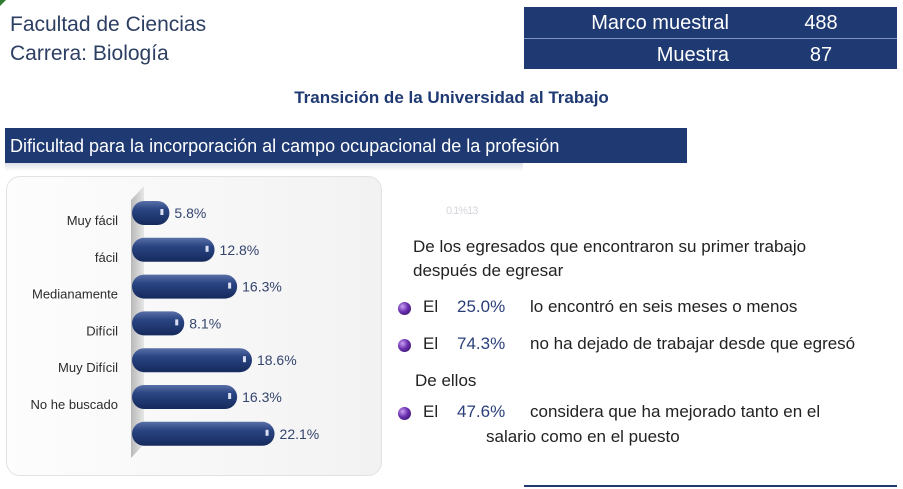 The image size is (903, 489). I want to click on sample-stats-box: Marco muestral 488 Muestra 87, so click(710, 38).